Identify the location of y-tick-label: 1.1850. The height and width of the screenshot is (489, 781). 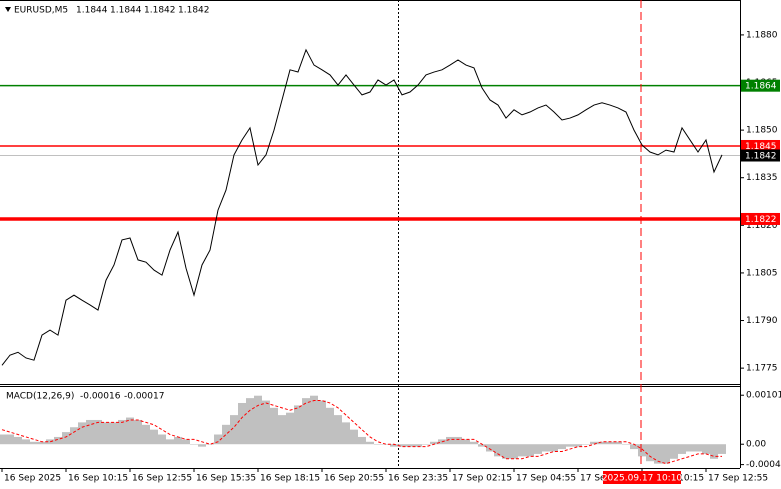
(762, 131).